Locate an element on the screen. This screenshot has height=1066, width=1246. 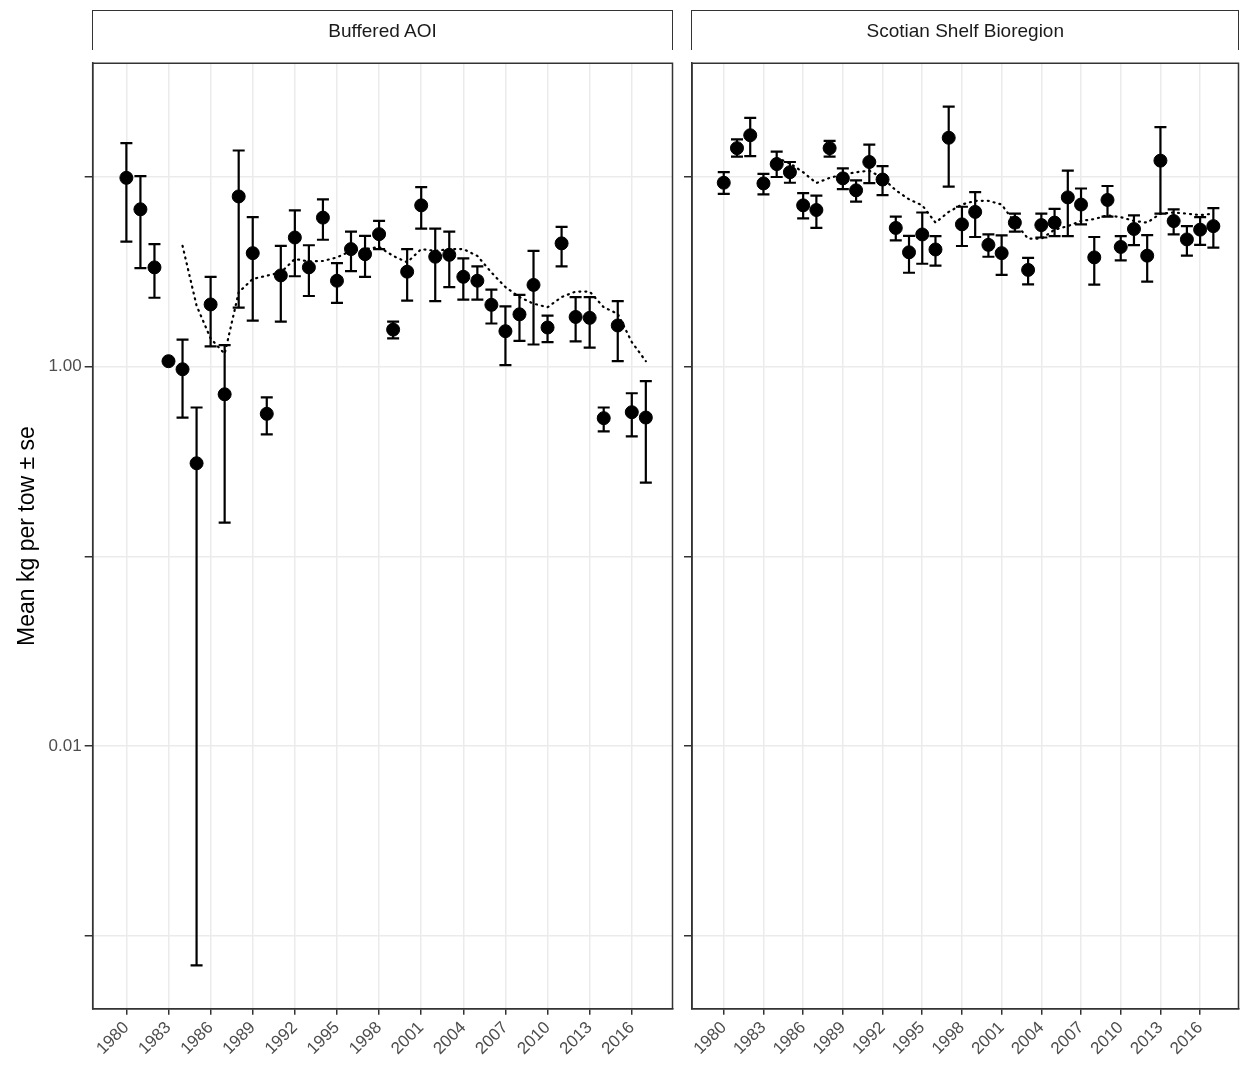
chart-title: Buffered AOI is located at coordinates (382, 30).